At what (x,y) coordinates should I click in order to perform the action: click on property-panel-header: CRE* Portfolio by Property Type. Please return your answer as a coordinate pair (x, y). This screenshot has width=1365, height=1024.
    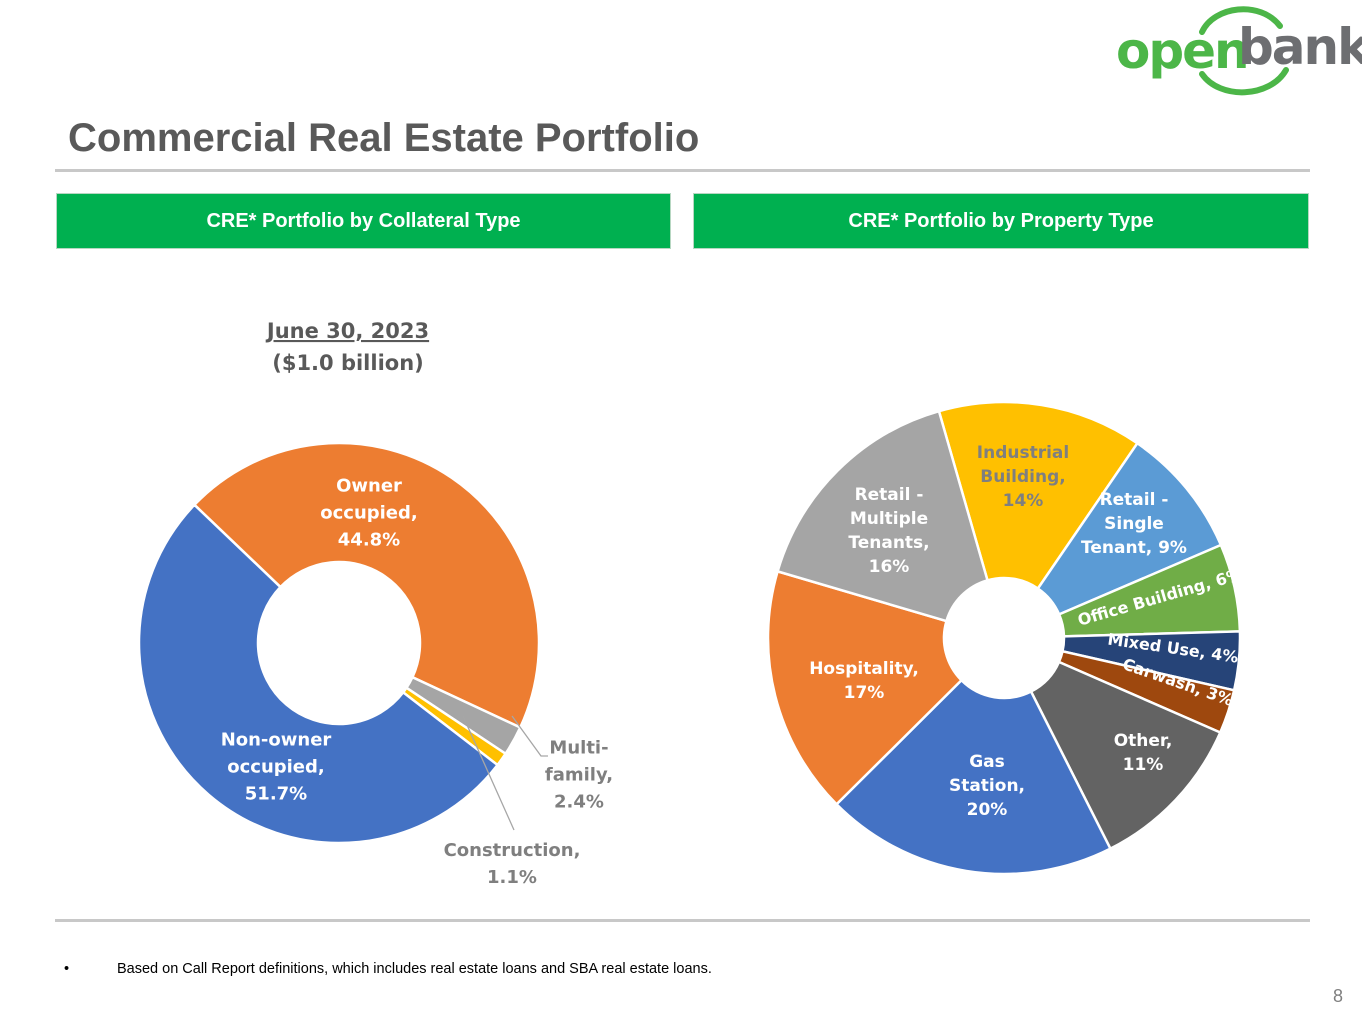
    Looking at the image, I should click on (1001, 221).